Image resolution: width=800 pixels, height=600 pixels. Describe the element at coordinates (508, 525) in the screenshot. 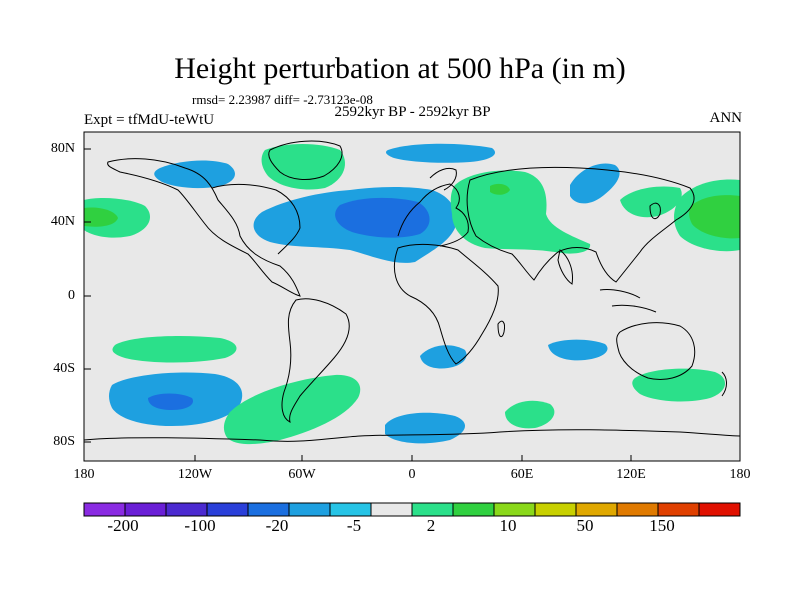

I see `colorbar-label: 10` at that location.